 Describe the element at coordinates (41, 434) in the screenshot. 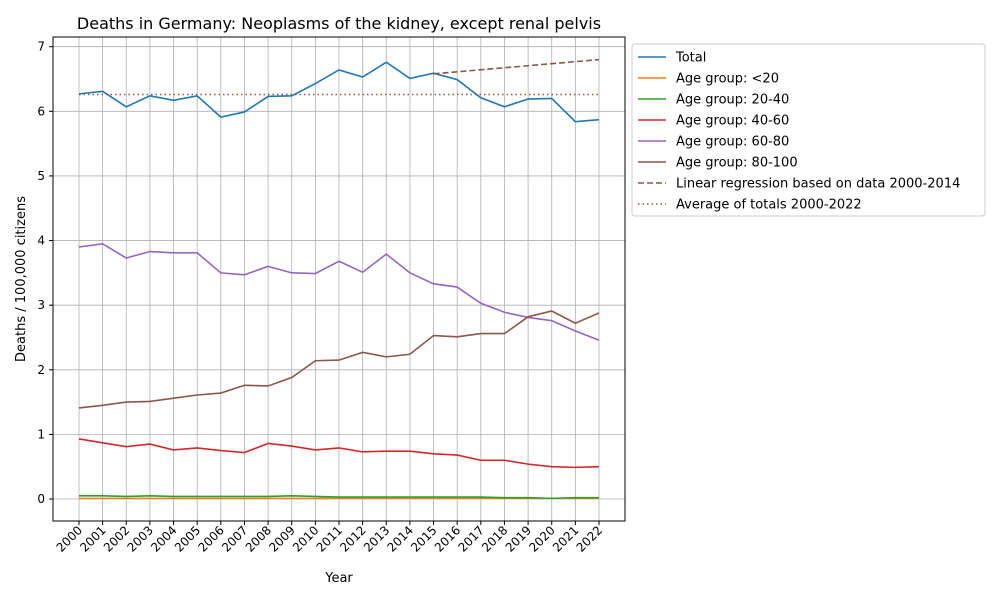

I see `y-tick-label: 1` at that location.